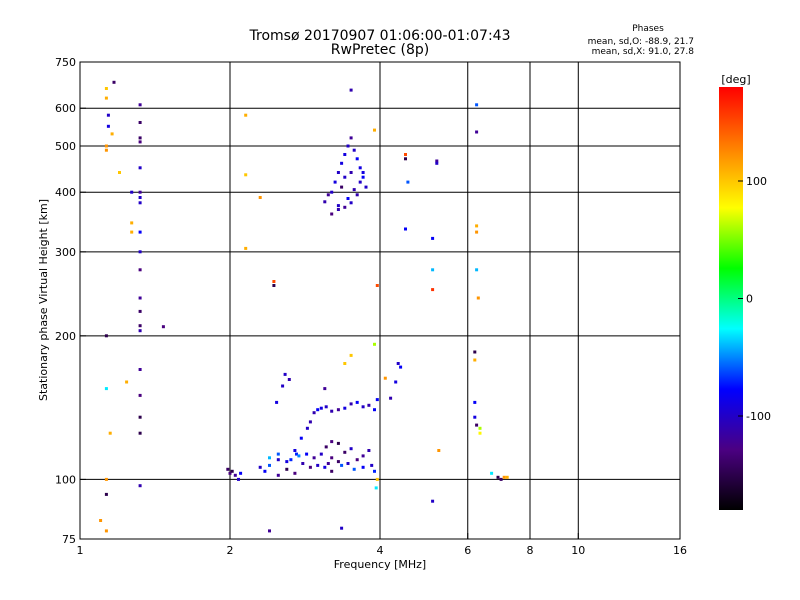 Image resolution: width=800 pixels, height=600 pixels. Describe the element at coordinates (680, 550) in the screenshot. I see `x-tick-label: 16` at that location.